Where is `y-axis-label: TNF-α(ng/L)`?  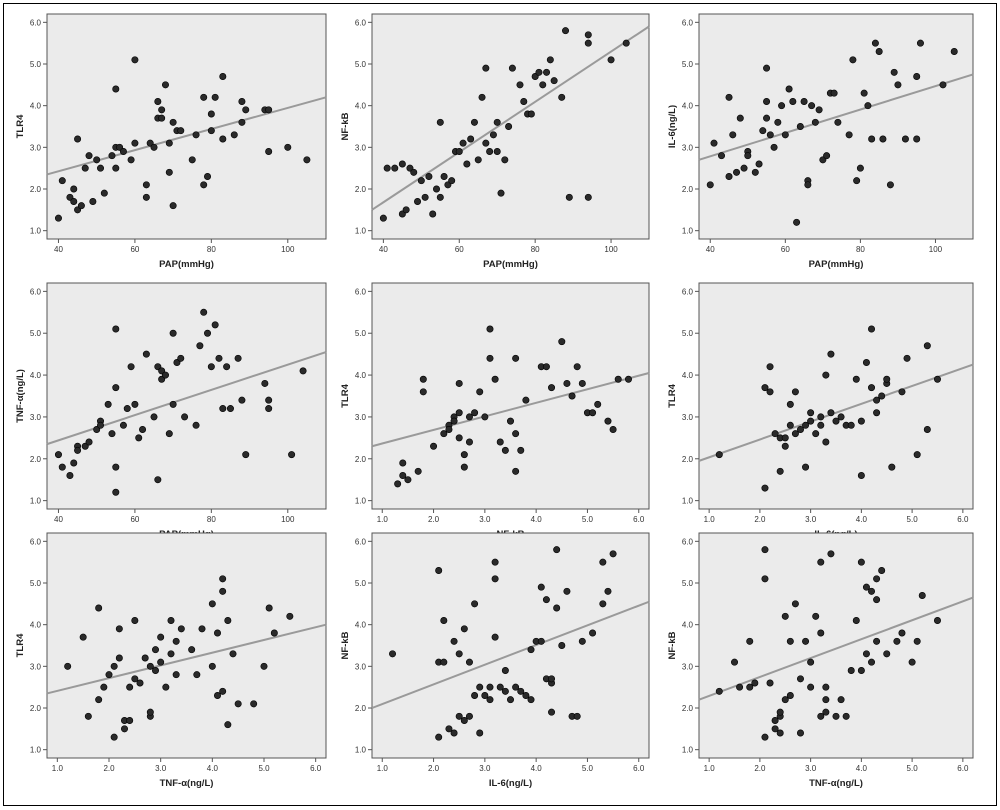
y-axis-label: TNF-α(ng/L) is located at coordinates (20, 396).